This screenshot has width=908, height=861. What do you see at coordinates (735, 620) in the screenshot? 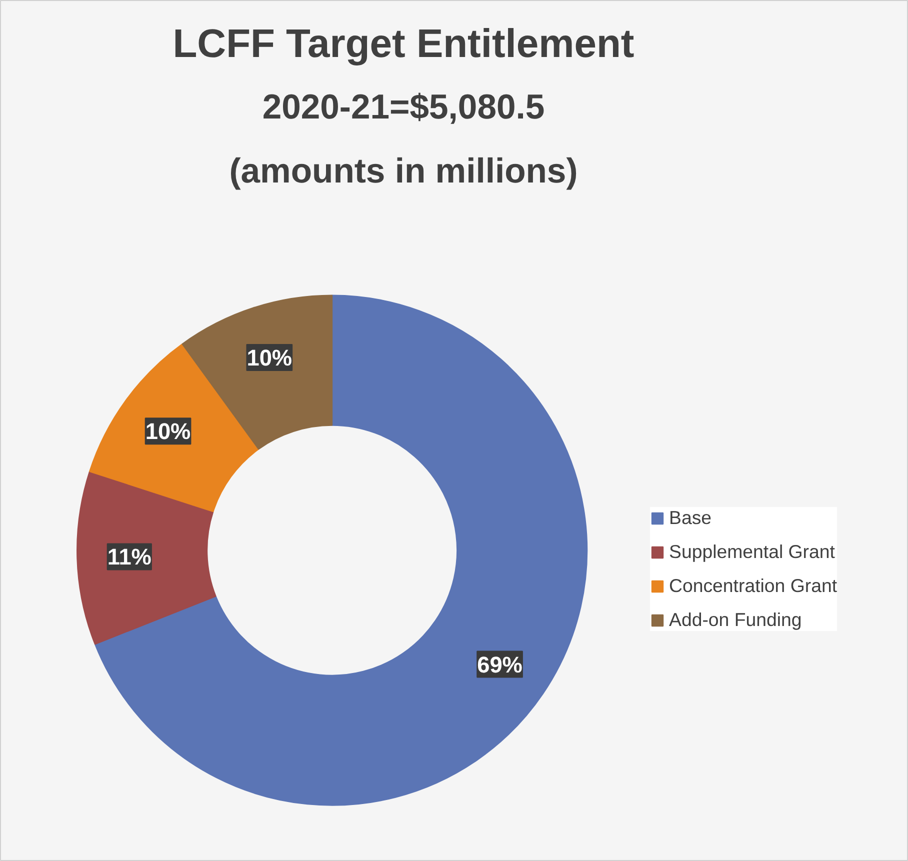
I see `legend-label: Add-on Funding` at bounding box center [735, 620].